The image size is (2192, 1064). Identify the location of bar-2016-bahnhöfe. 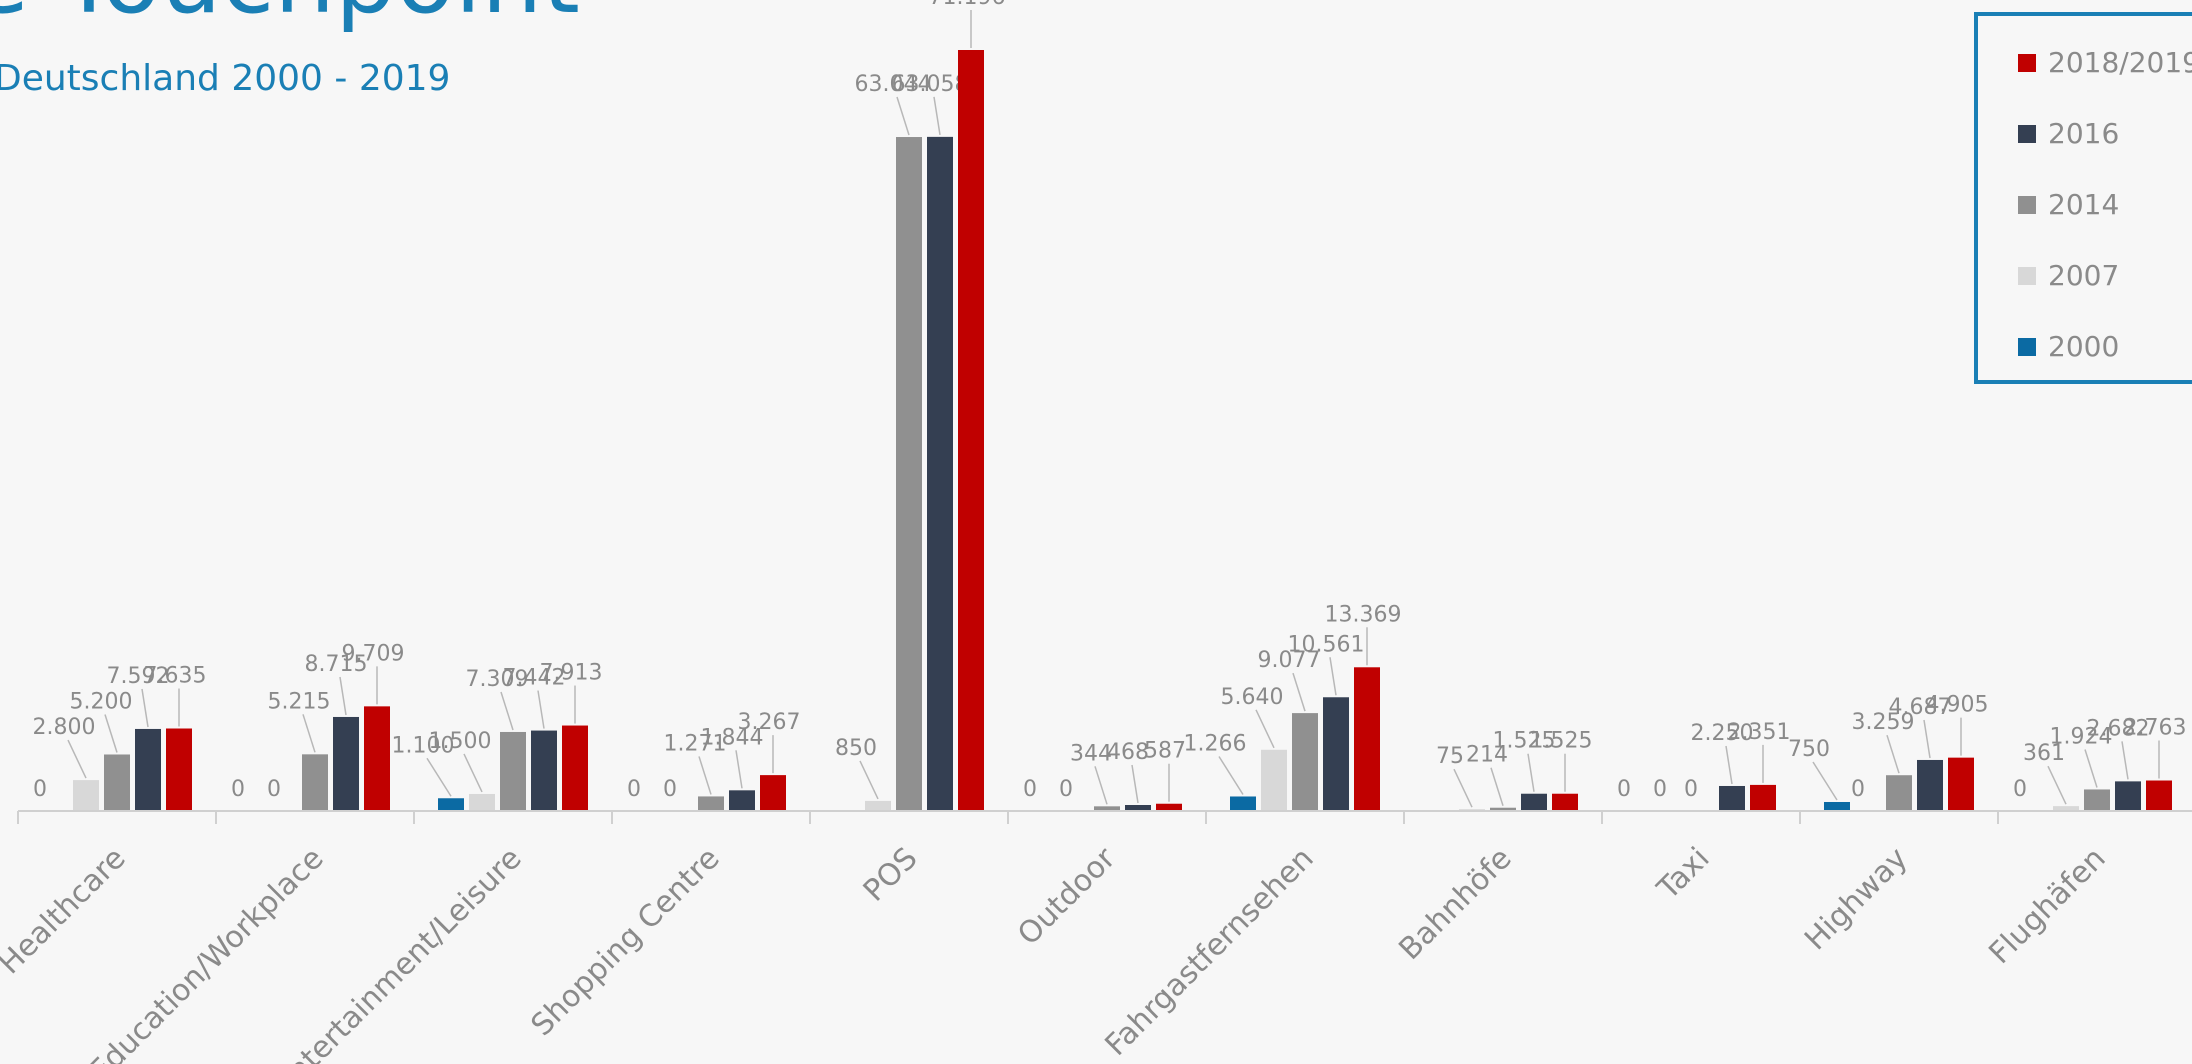
(1534, 801).